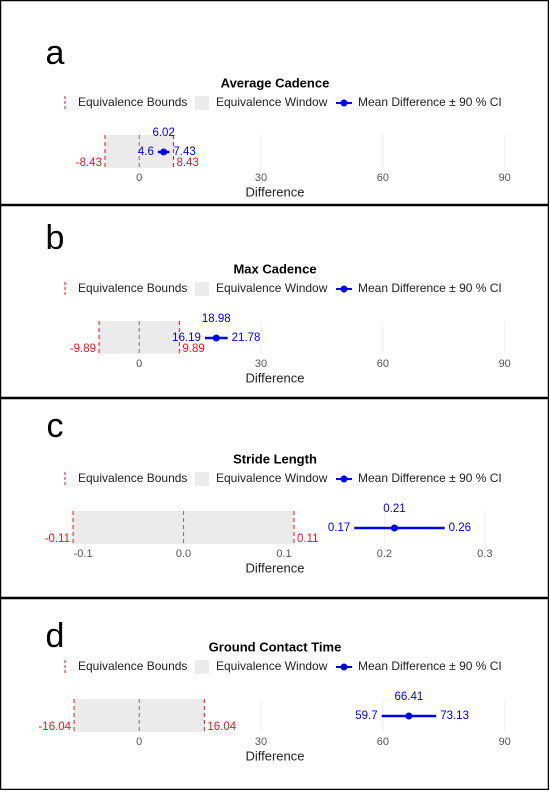 The width and height of the screenshot is (550, 798). I want to click on bound-label: 16.04, so click(221, 727).